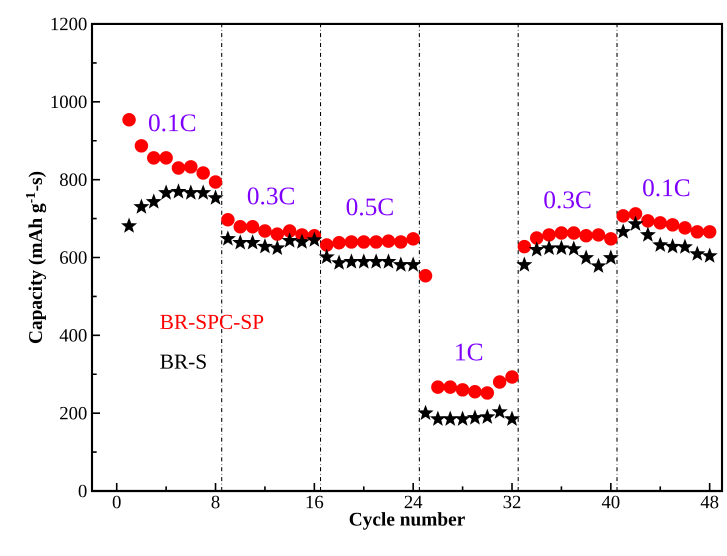  What do you see at coordinates (183, 361) in the screenshot?
I see `text: BR-S` at bounding box center [183, 361].